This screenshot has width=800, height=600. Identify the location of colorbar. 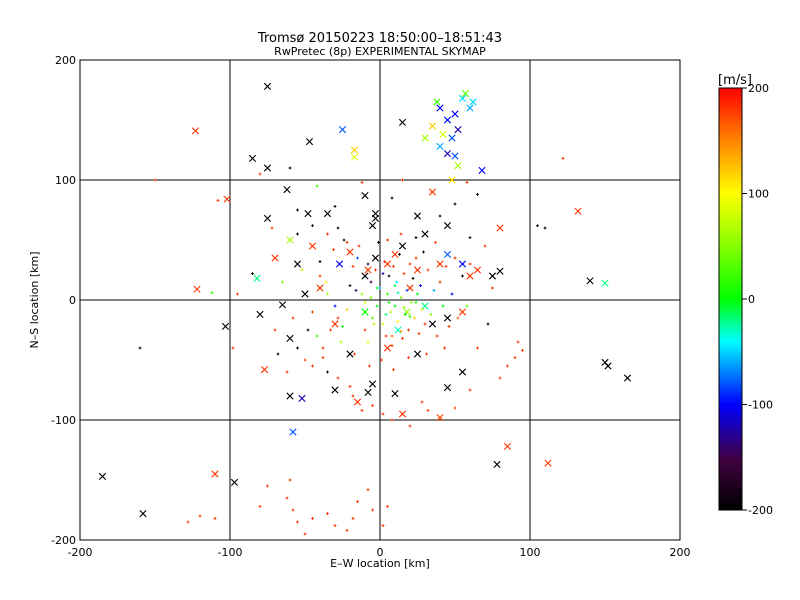
(730, 299).